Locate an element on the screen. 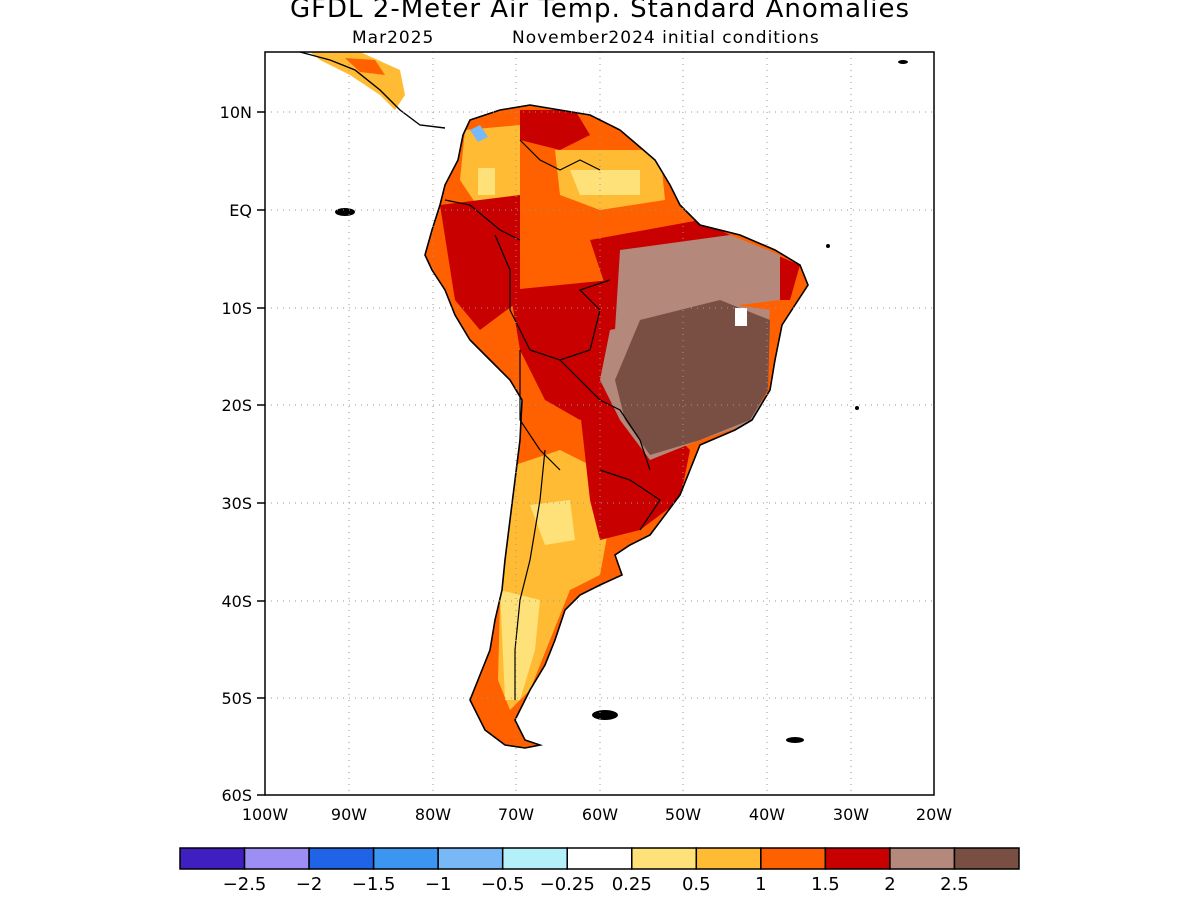 The width and height of the screenshot is (1200, 900). lon-label: 60W is located at coordinates (600, 814).